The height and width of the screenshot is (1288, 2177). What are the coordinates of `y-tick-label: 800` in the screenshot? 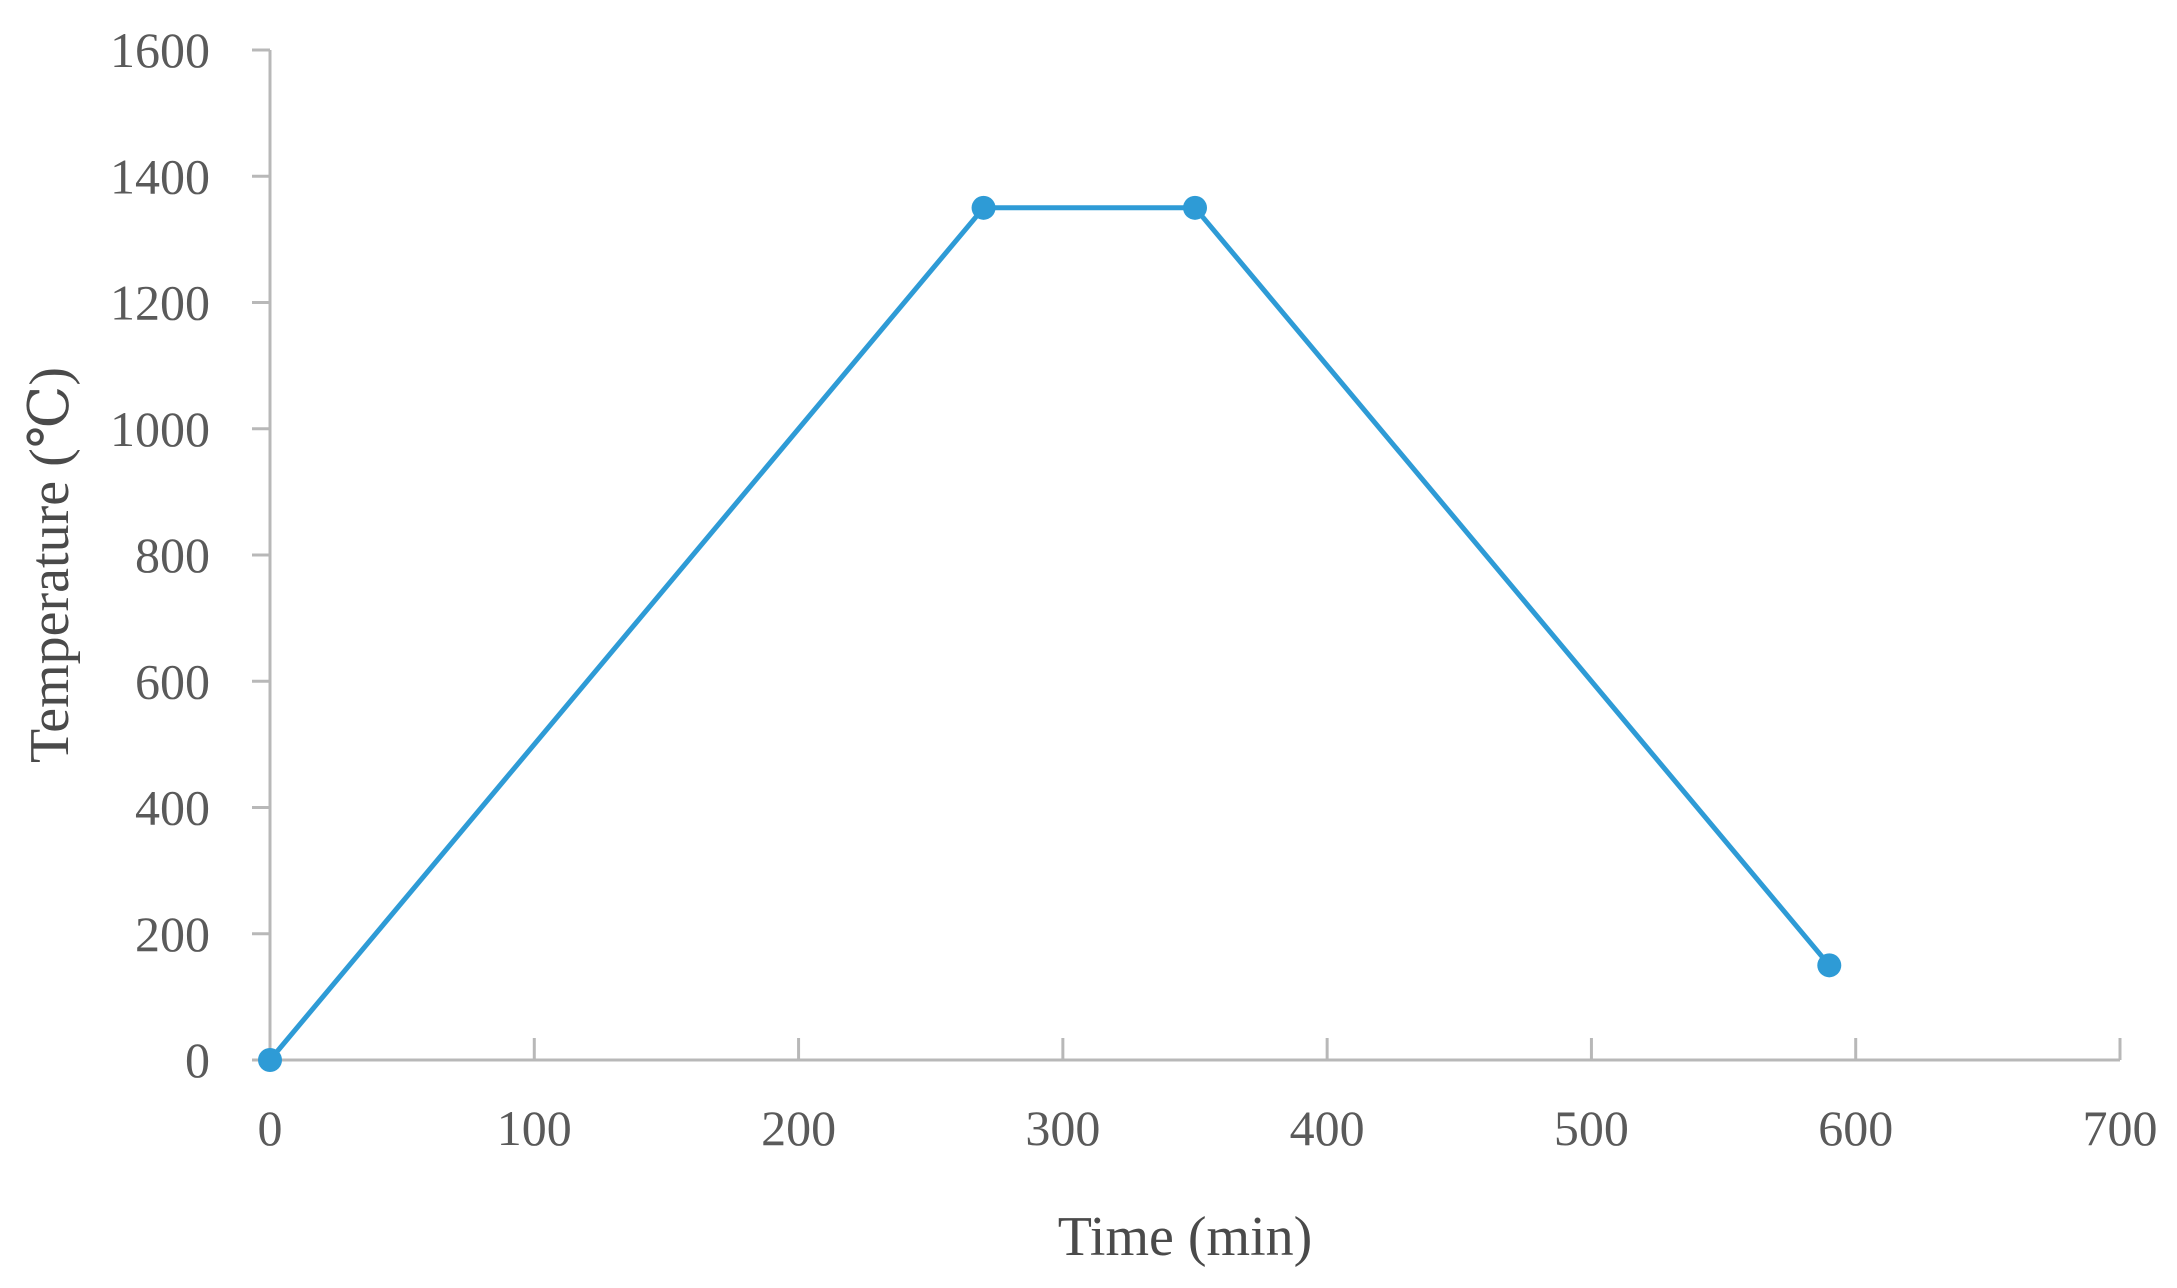 It's located at (172, 555).